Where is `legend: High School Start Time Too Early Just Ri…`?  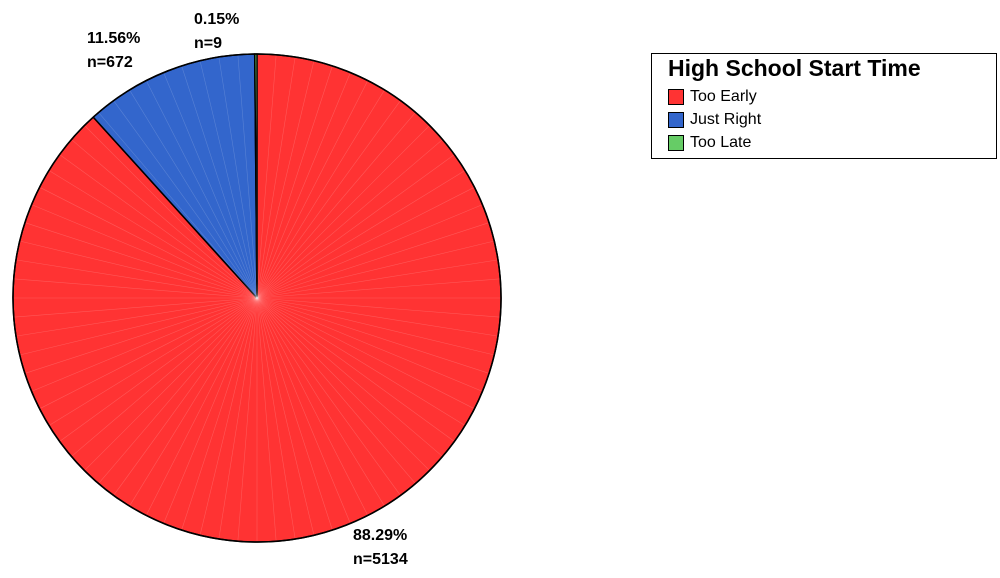
legend: High School Start Time Too Early Just Ri… is located at coordinates (824, 106).